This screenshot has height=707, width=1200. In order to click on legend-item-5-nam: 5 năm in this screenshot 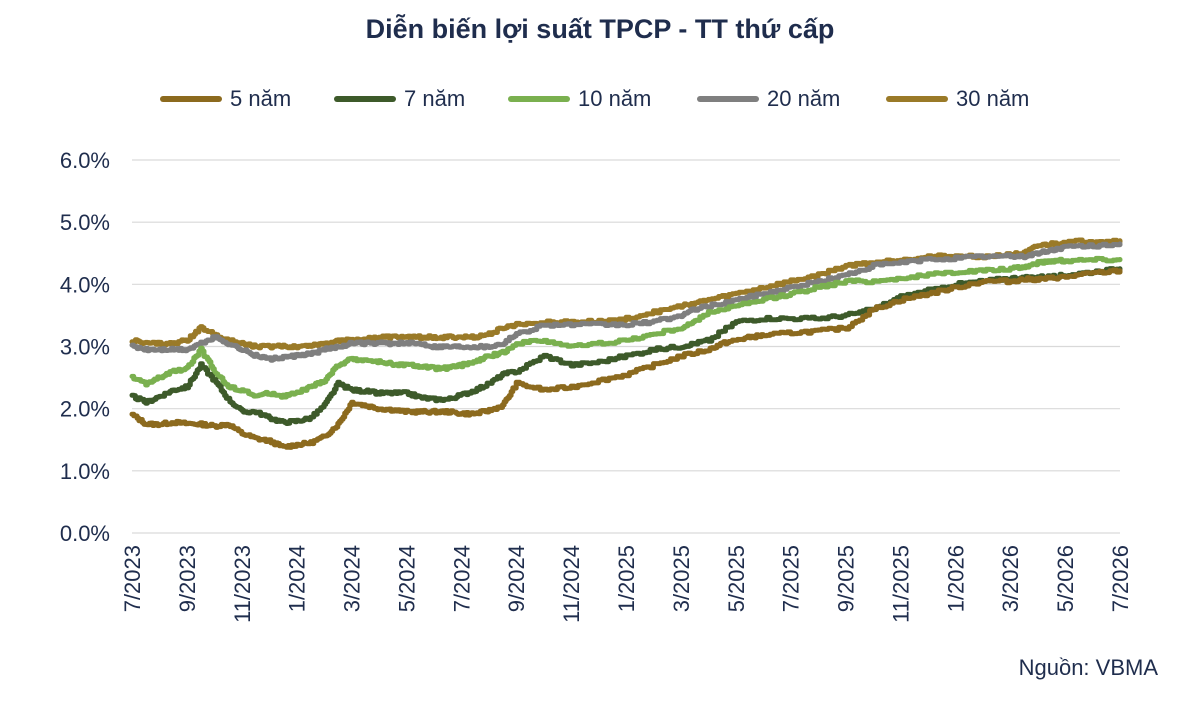, I will do `click(225, 99)`.